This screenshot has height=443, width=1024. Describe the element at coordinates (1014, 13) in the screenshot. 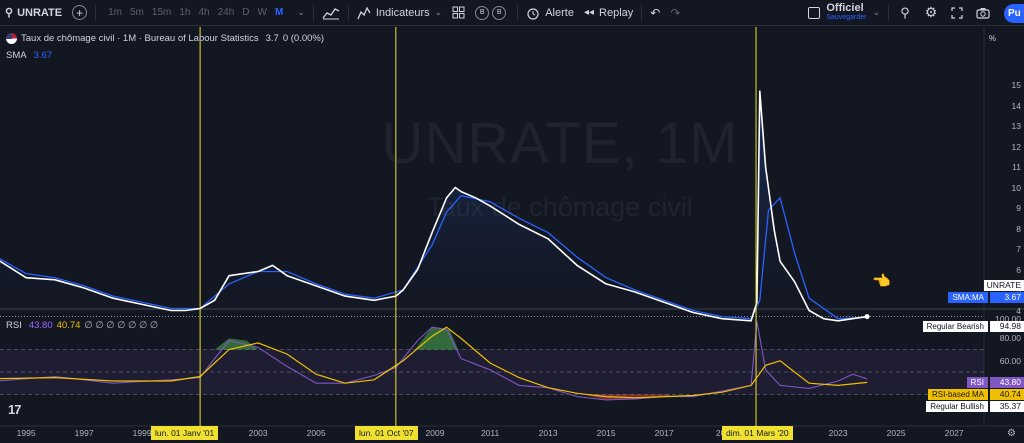

I see `publish-button: Pu` at that location.